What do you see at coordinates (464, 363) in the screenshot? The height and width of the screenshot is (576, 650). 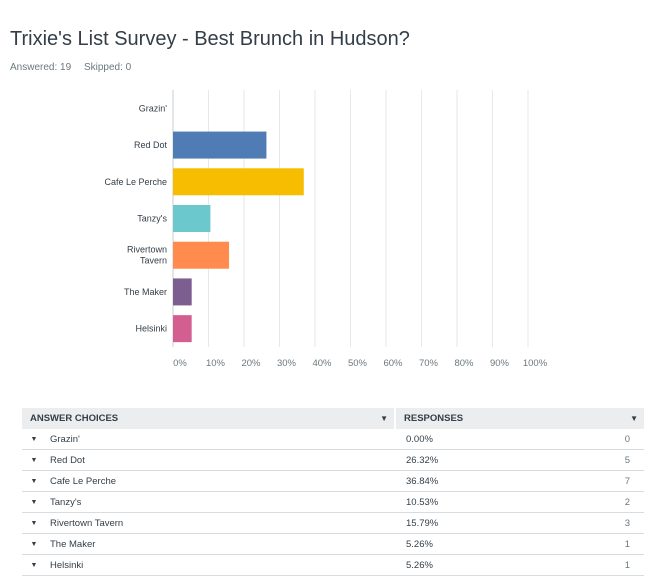 I see `x-tick-label: 80%` at bounding box center [464, 363].